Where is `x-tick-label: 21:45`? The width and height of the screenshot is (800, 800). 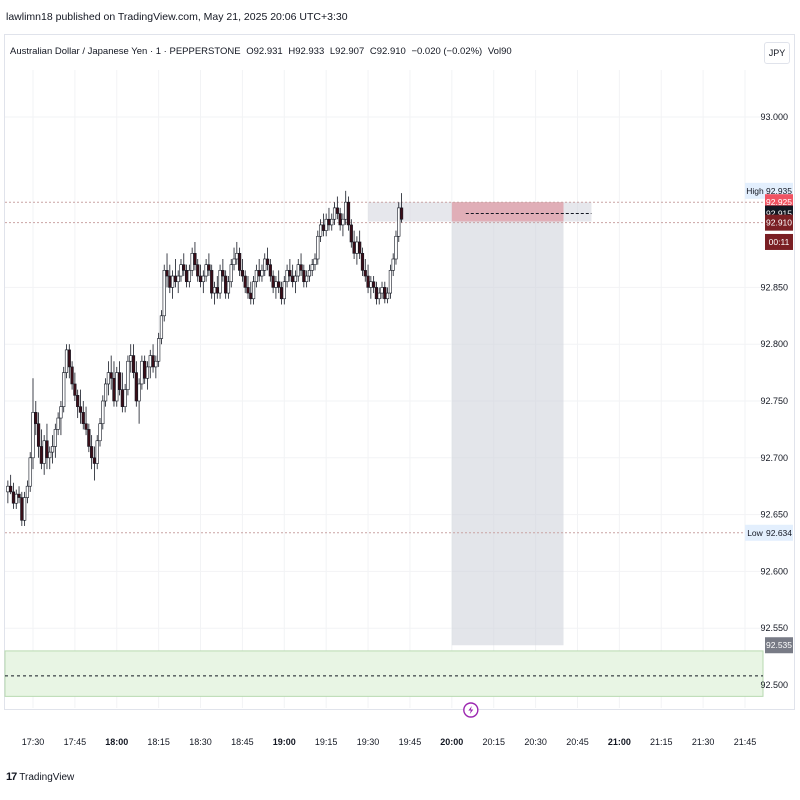
x-tick-label: 21:45 is located at coordinates (745, 742).